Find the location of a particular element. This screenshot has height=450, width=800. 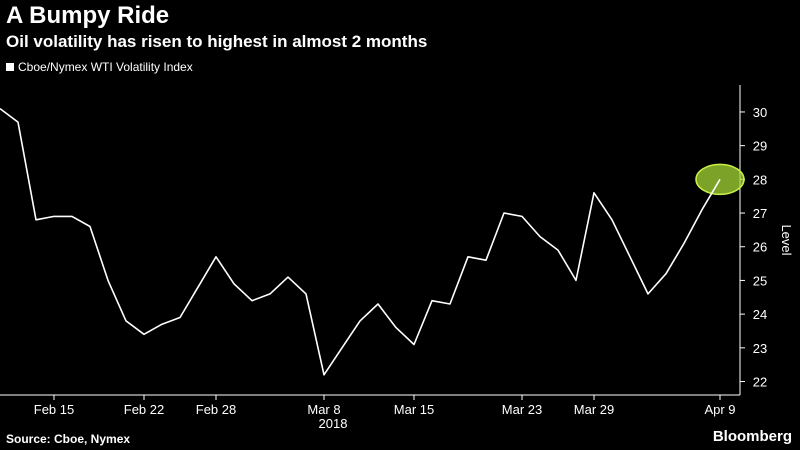

legend-swatch is located at coordinates (10, 67).